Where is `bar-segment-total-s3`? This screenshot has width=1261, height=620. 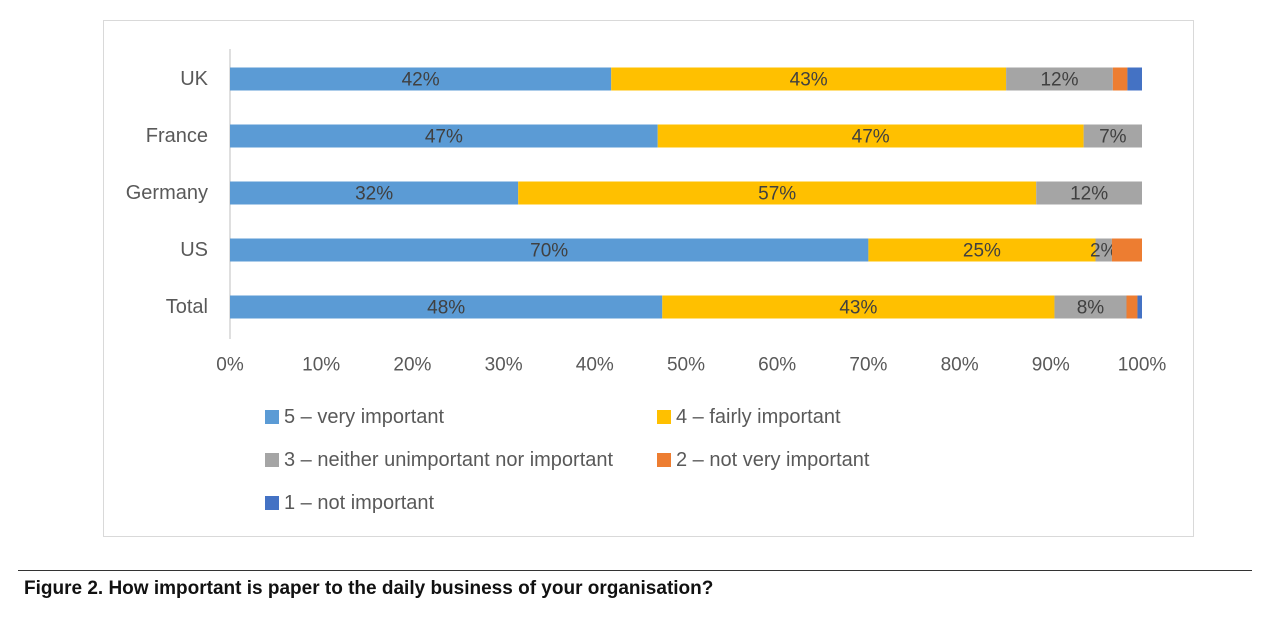 bar-segment-total-s3 is located at coordinates (1090, 307).